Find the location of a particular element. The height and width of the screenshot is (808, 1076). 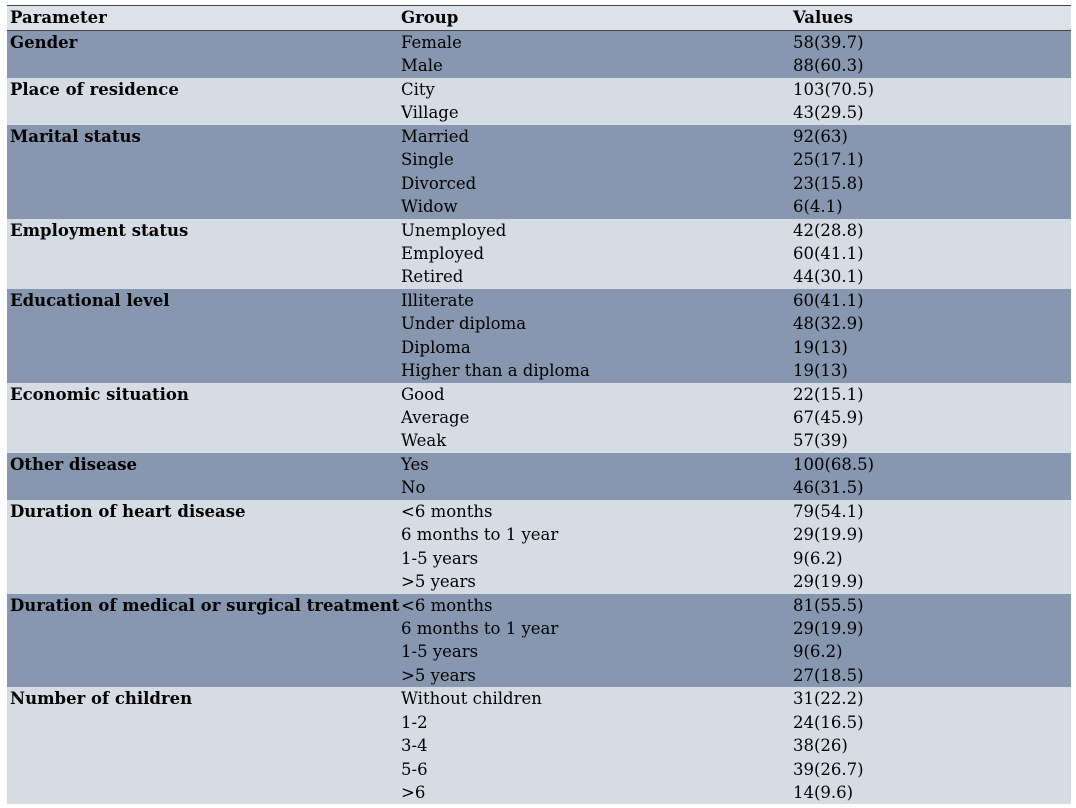

table-row: Average 67(45.9) is located at coordinates (734, 417).